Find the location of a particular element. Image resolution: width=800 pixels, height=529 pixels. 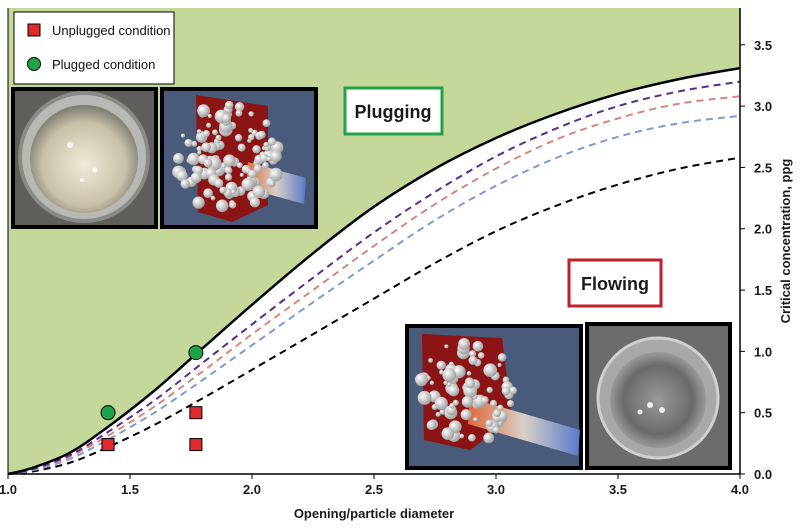

data-points is located at coordinates (152, 398).